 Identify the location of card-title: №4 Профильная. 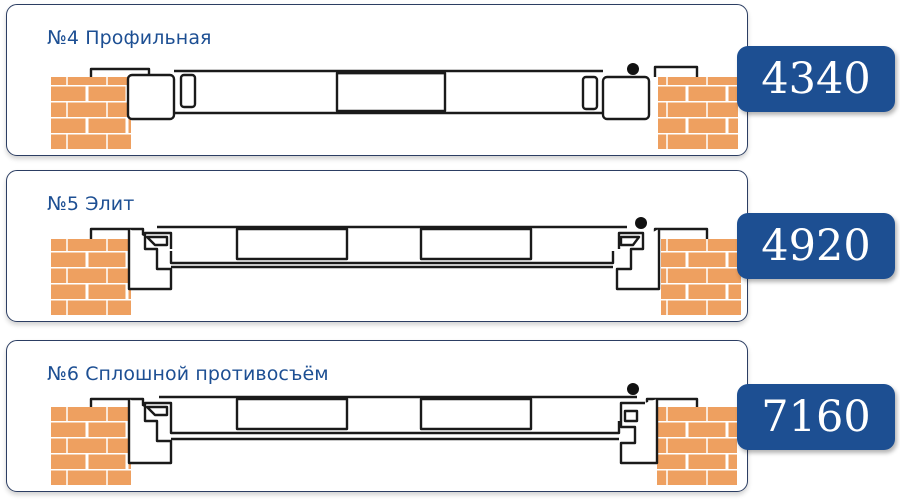
(129, 38).